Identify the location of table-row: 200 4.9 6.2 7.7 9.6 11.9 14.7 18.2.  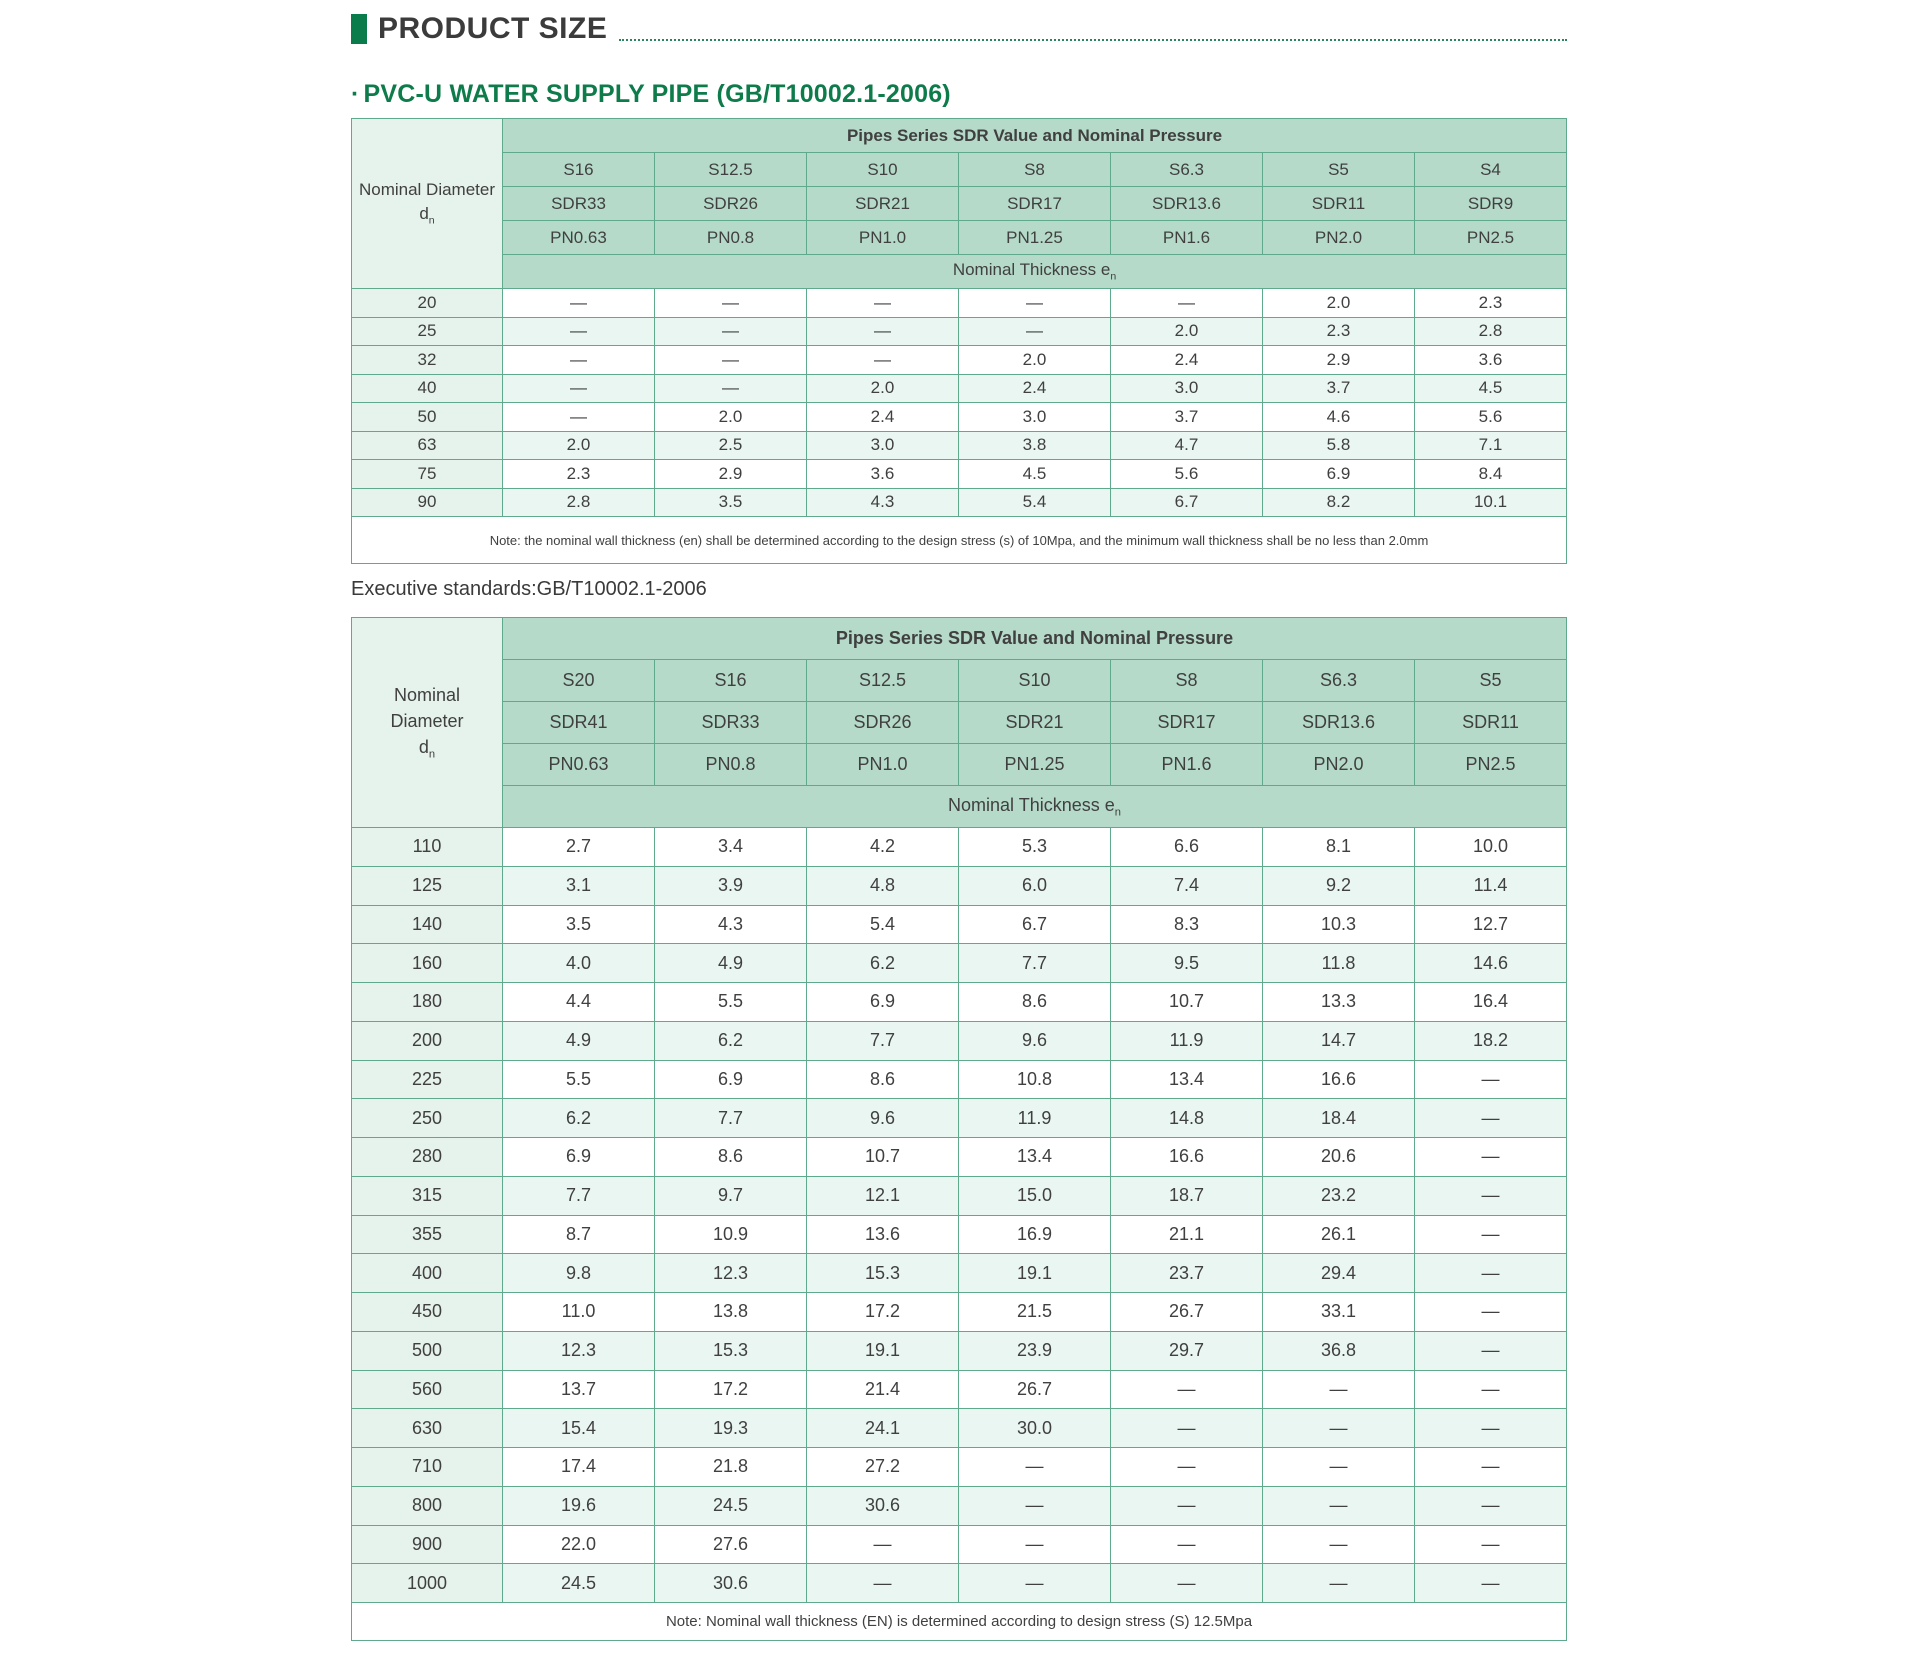
(959, 1040).